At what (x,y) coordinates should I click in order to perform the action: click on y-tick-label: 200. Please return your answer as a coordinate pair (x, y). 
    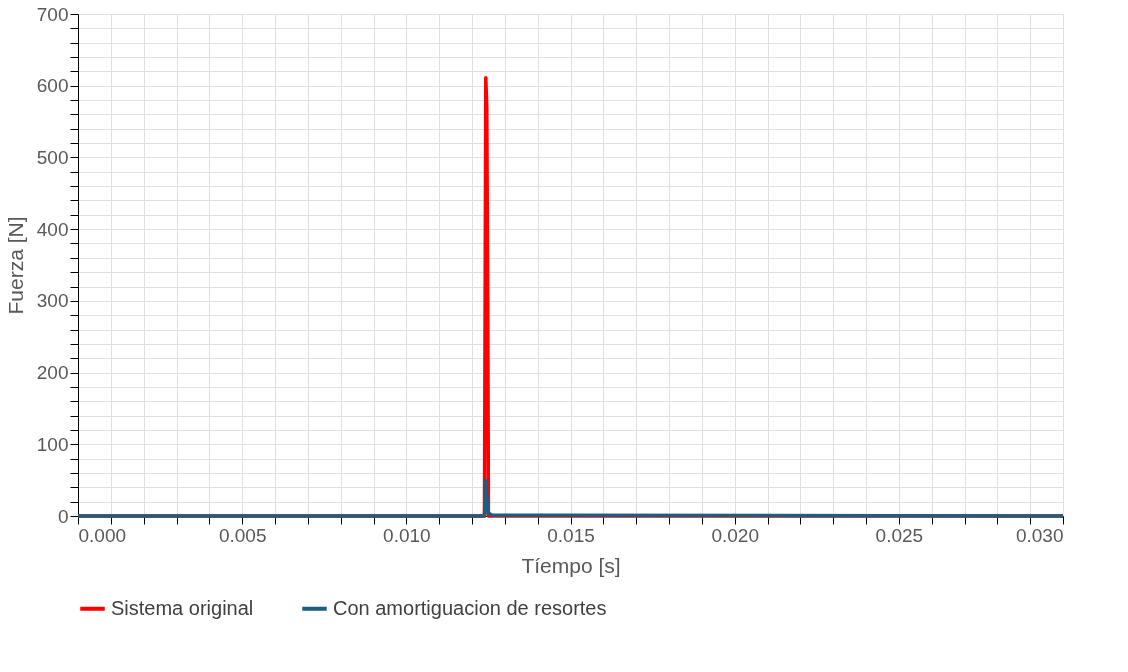
    Looking at the image, I should click on (52, 373).